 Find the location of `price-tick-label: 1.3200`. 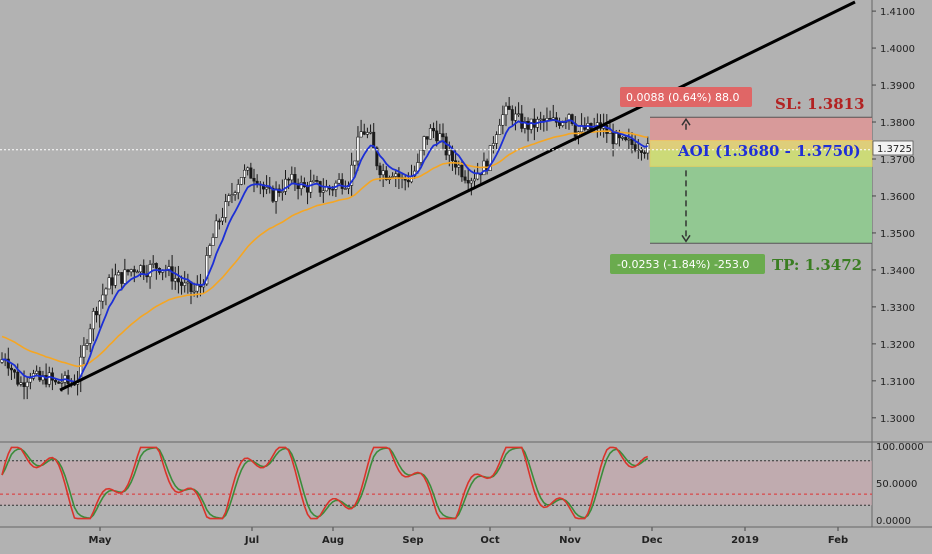

price-tick-label: 1.3200 is located at coordinates (897, 345).